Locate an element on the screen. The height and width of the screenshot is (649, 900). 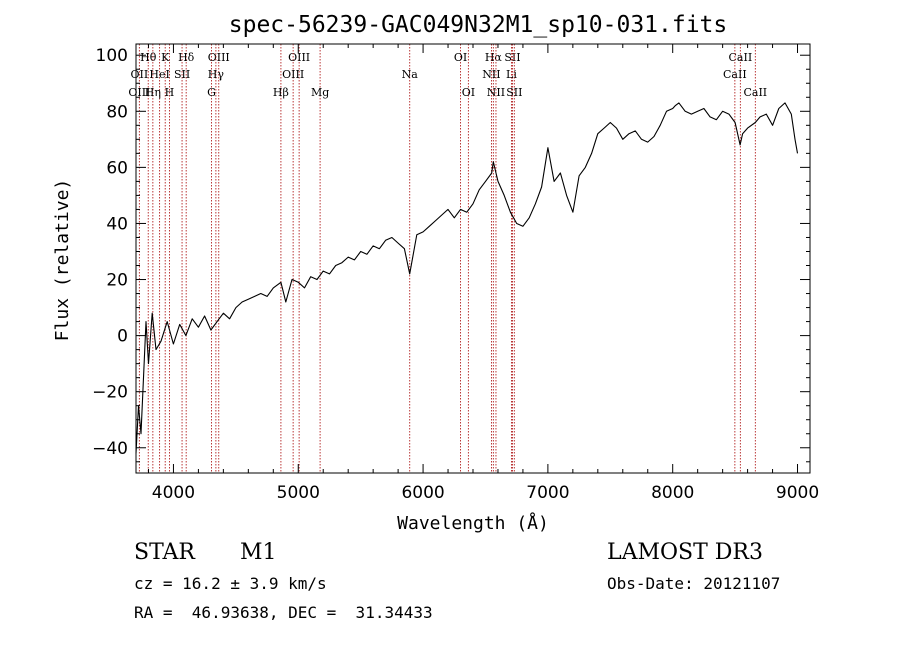
object-class: STAR is located at coordinates (164, 552).